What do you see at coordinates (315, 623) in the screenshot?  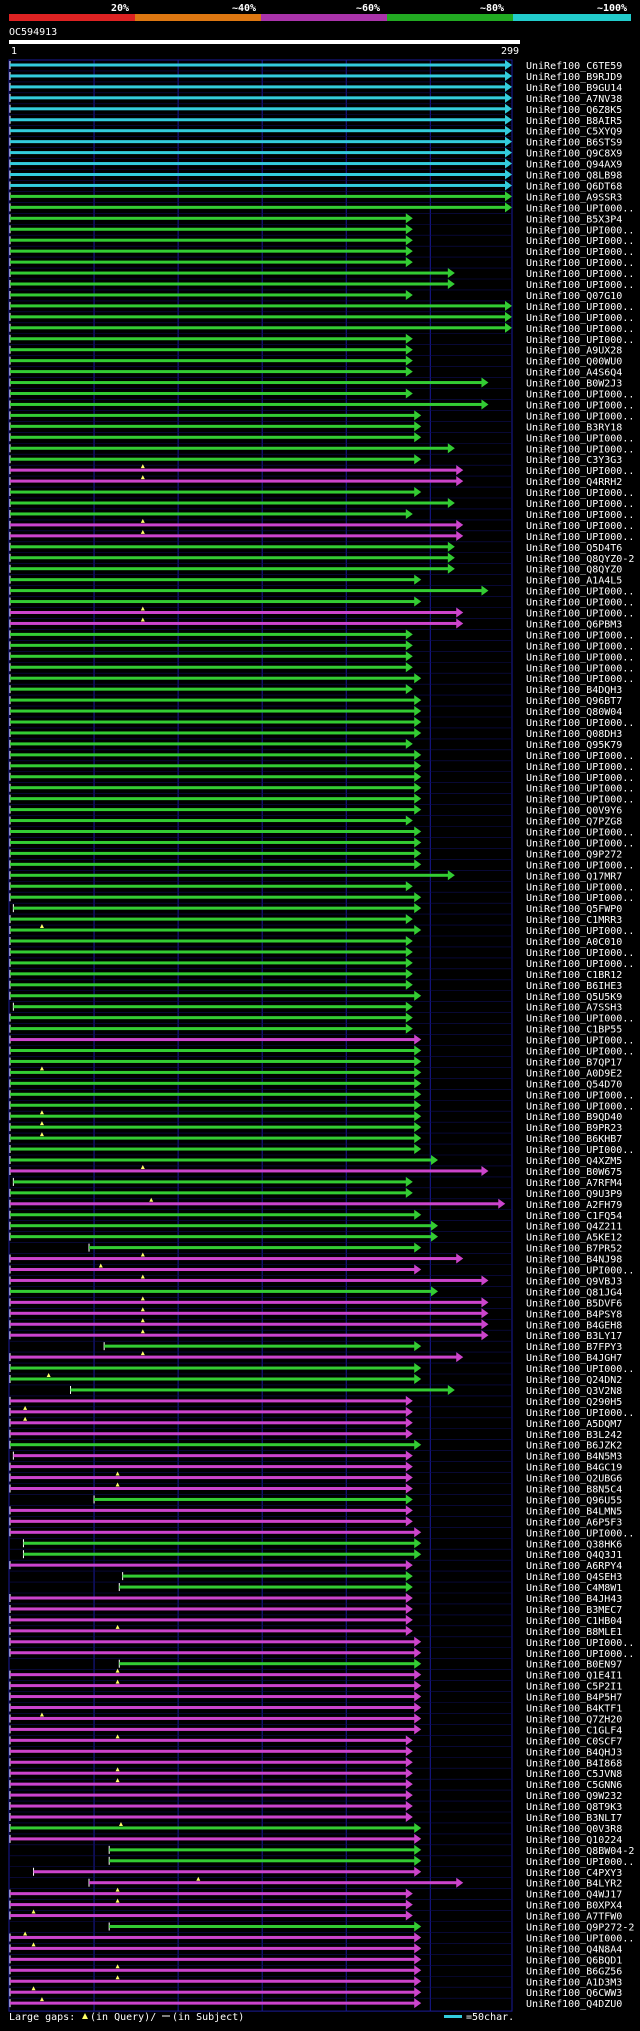 I see `hit-row: UniRef100_Q6PBM3` at bounding box center [315, 623].